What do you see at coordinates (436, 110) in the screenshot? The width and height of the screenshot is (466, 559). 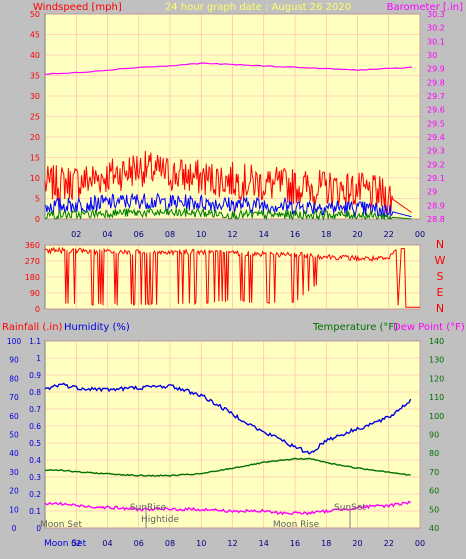 I see `barometer-tick-label: 29.6` at bounding box center [436, 110].